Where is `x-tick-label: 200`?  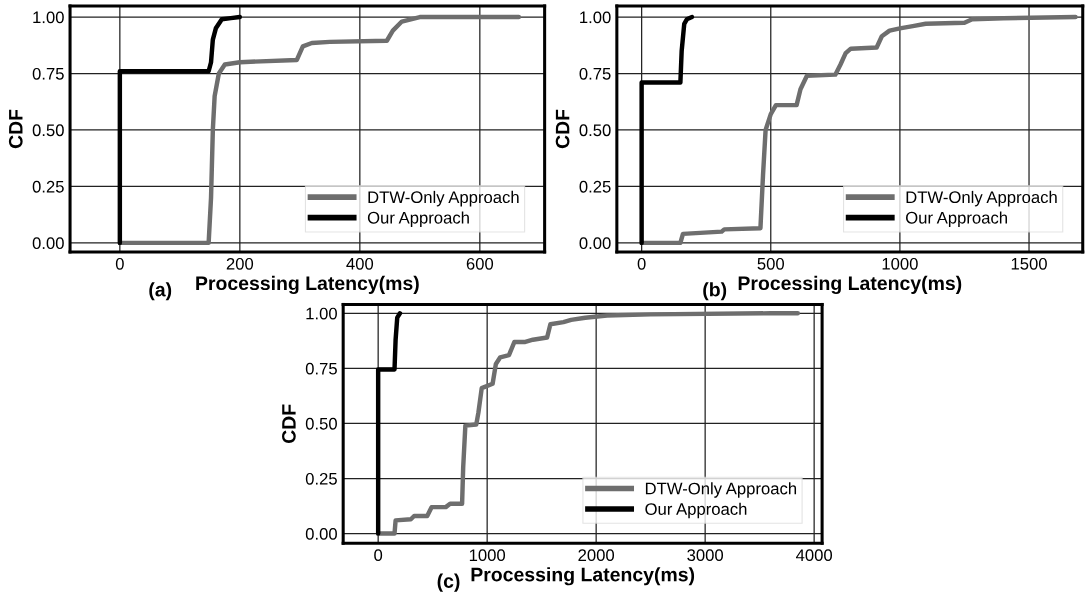
x-tick-label: 200 is located at coordinates (240, 263).